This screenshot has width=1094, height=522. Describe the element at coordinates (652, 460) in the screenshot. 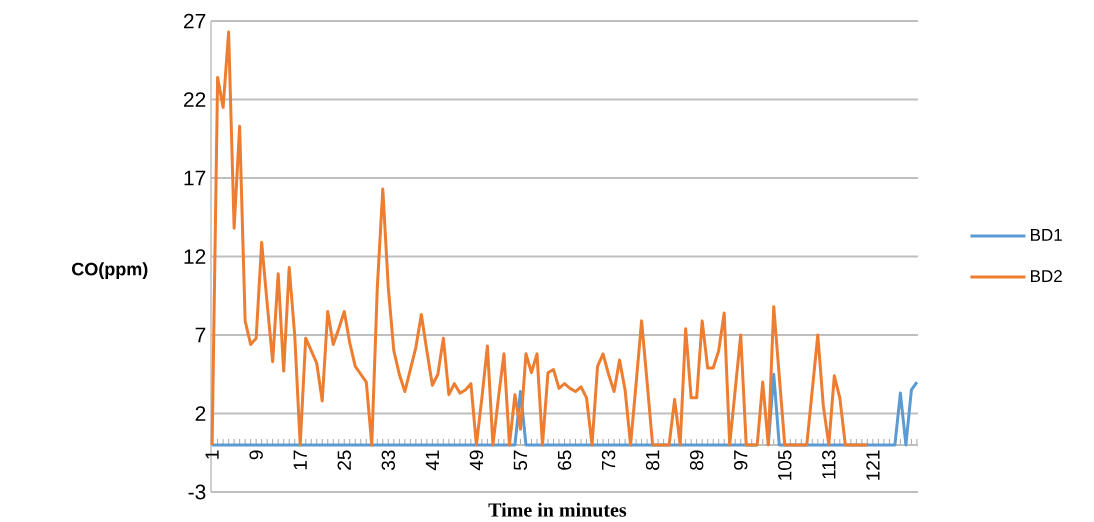

I see `x-tick-label: 81` at that location.